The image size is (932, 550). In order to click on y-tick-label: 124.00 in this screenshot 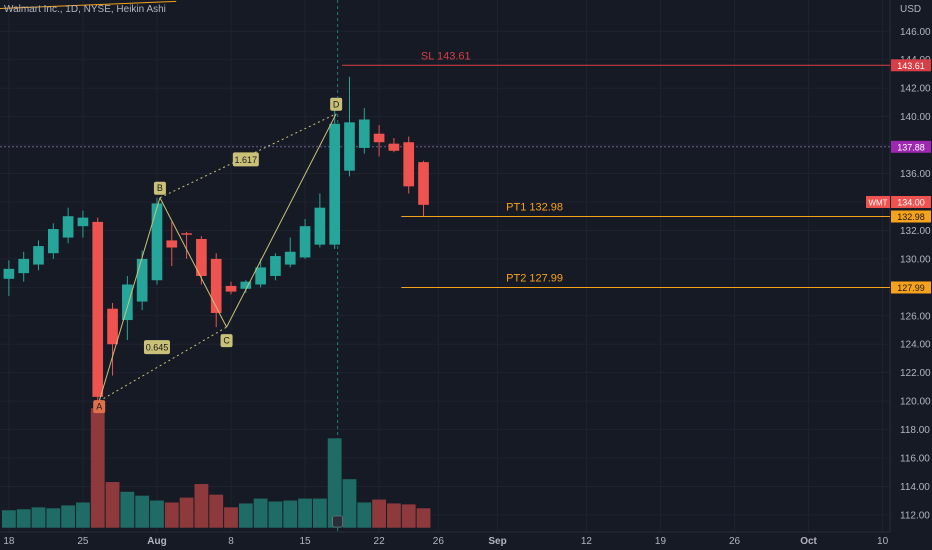, I will do `click(915, 345)`.